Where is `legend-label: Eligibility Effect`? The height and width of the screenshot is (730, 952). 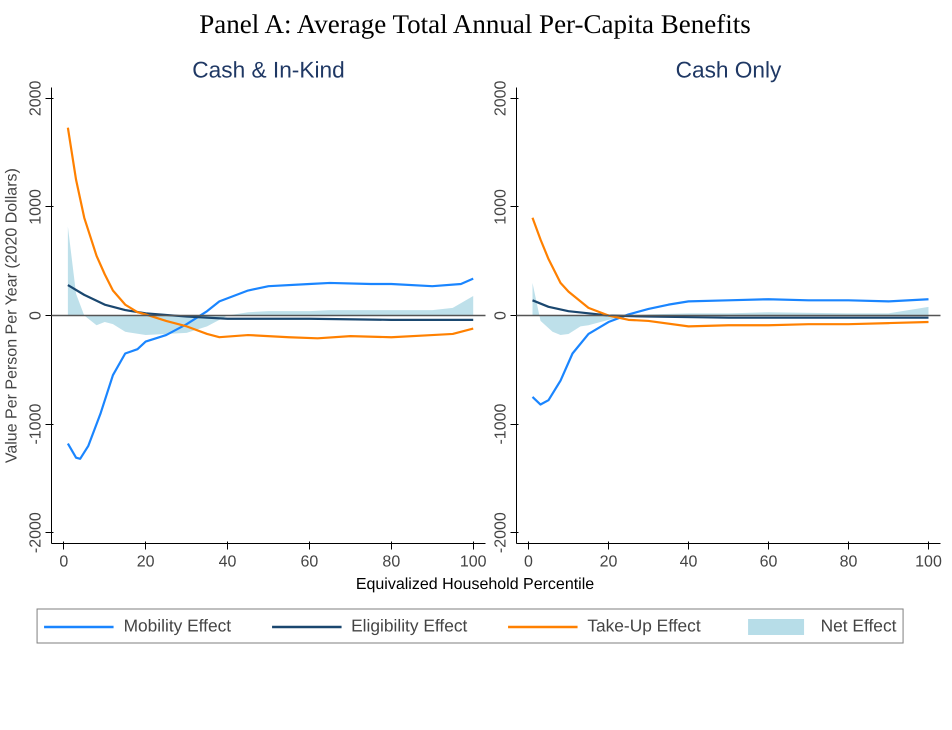
legend-label: Eligibility Effect is located at coordinates (409, 626).